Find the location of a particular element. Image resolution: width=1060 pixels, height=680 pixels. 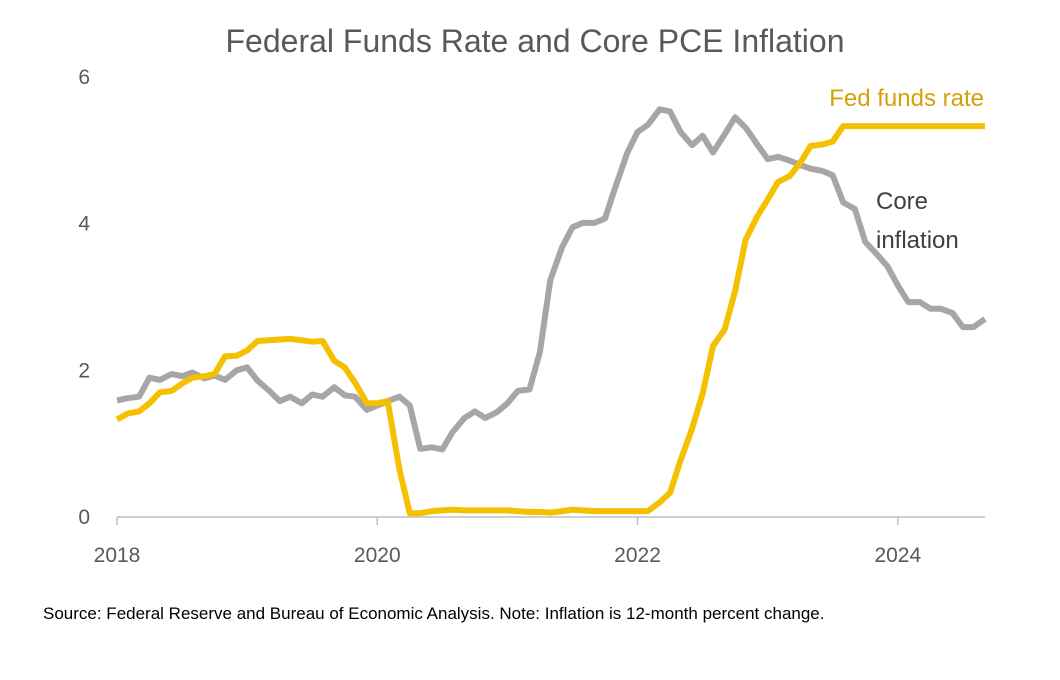

y-tick-label: 0 is located at coordinates (84, 517).